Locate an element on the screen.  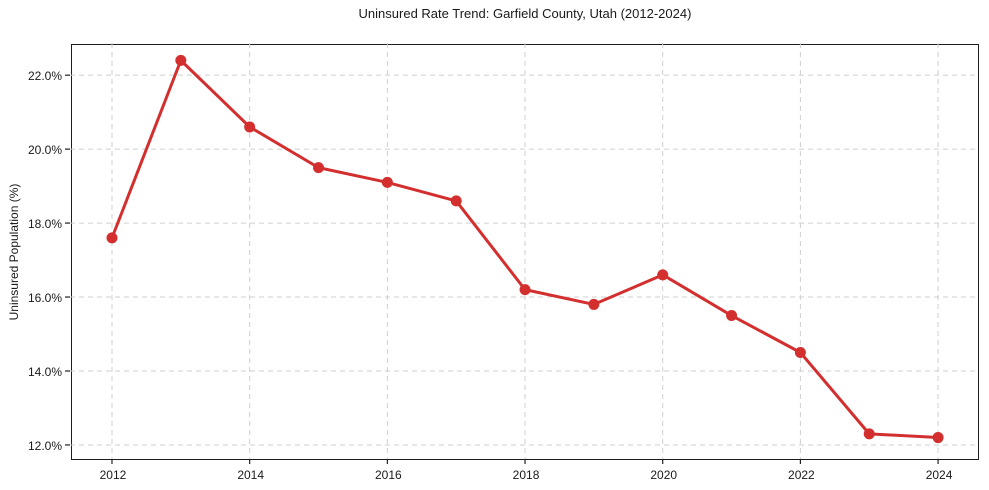
x-tick-label: 2020 is located at coordinates (664, 475).